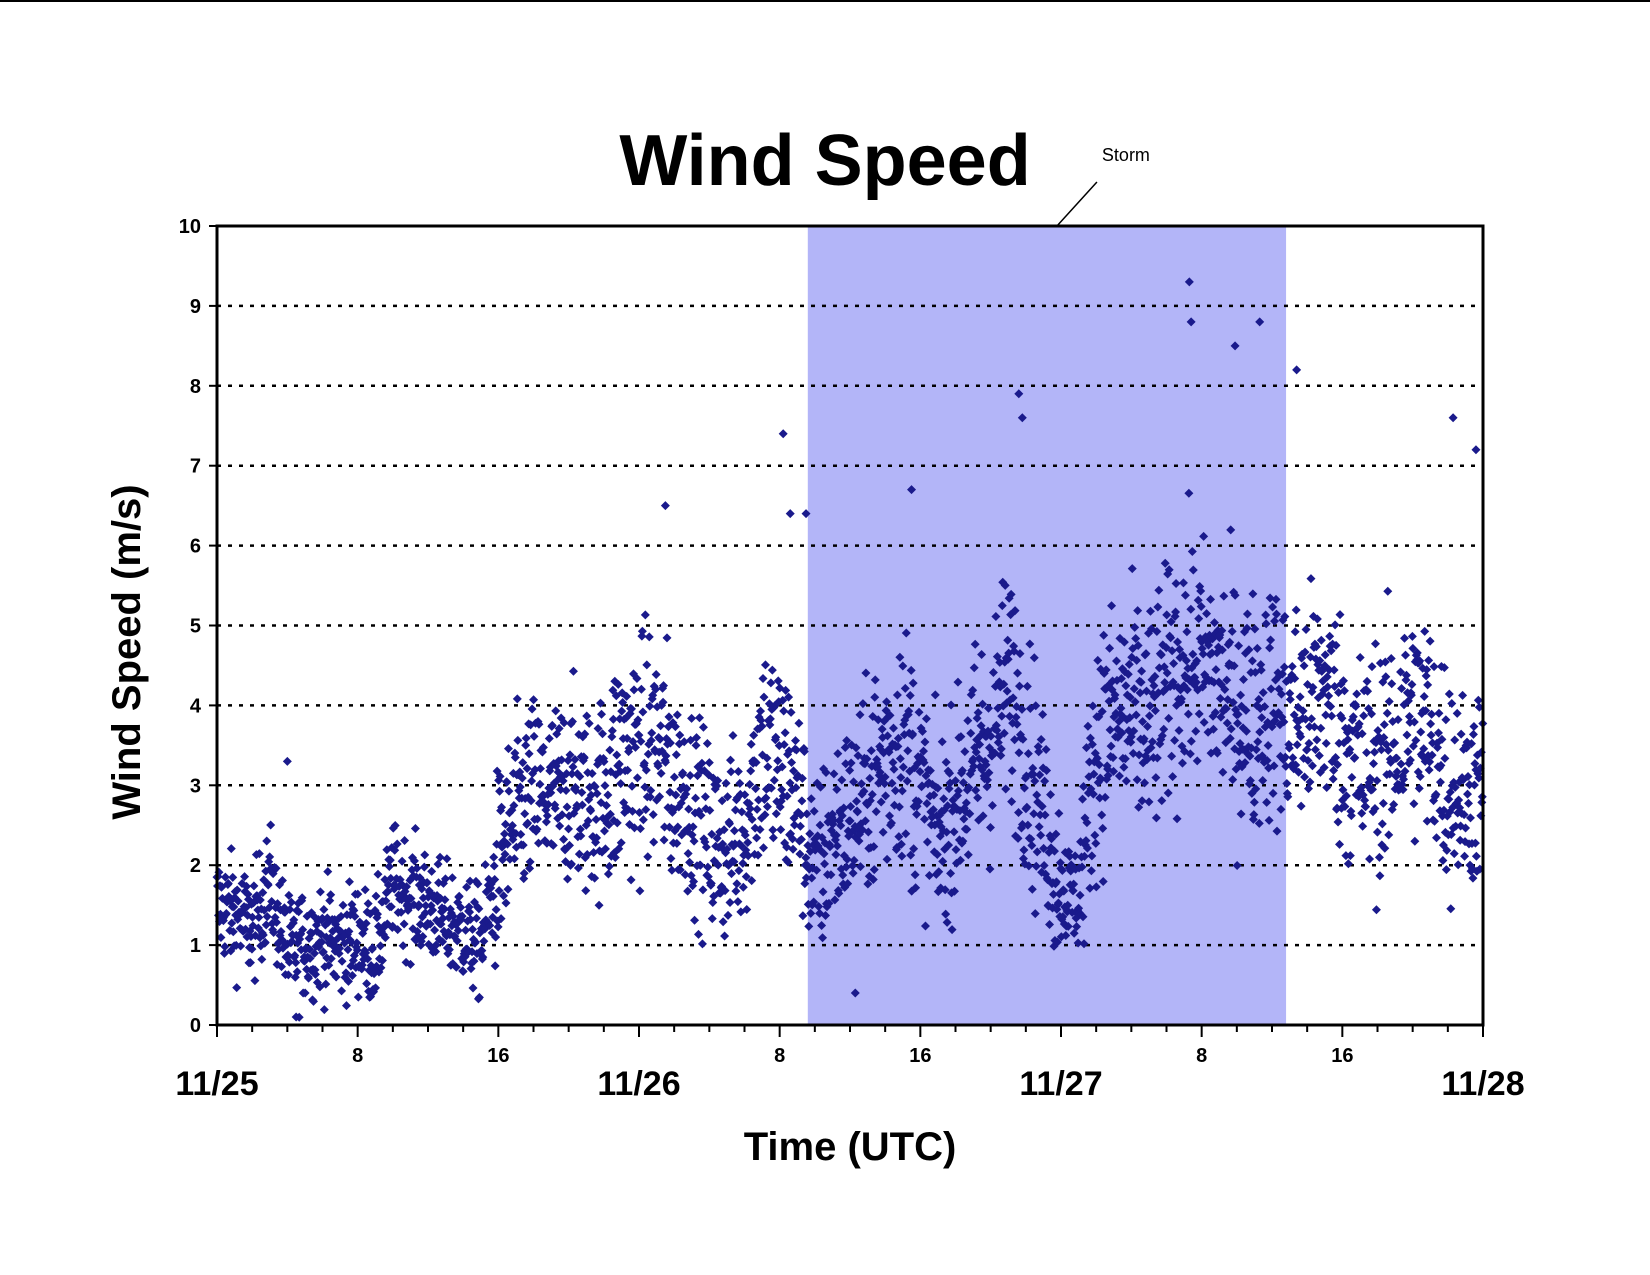  I want to click on x-day-tick-label: 11/26, so click(638, 1084).